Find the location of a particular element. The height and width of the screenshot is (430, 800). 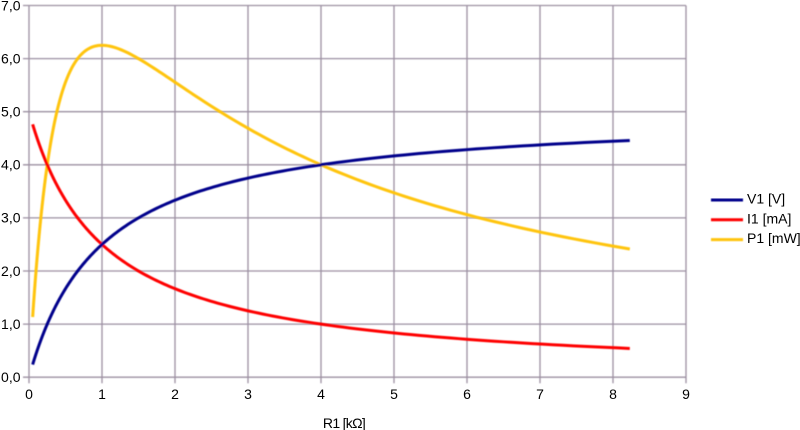

svg-text: 3 is located at coordinates (248, 394).